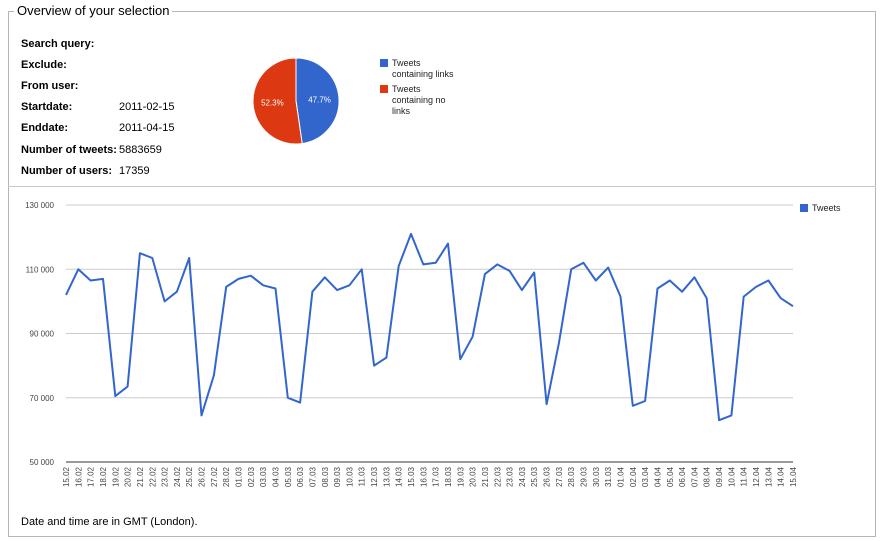 This screenshot has height=541, width=883. Describe the element at coordinates (559, 476) in the screenshot. I see `x-tick-label: 27.03` at that location.